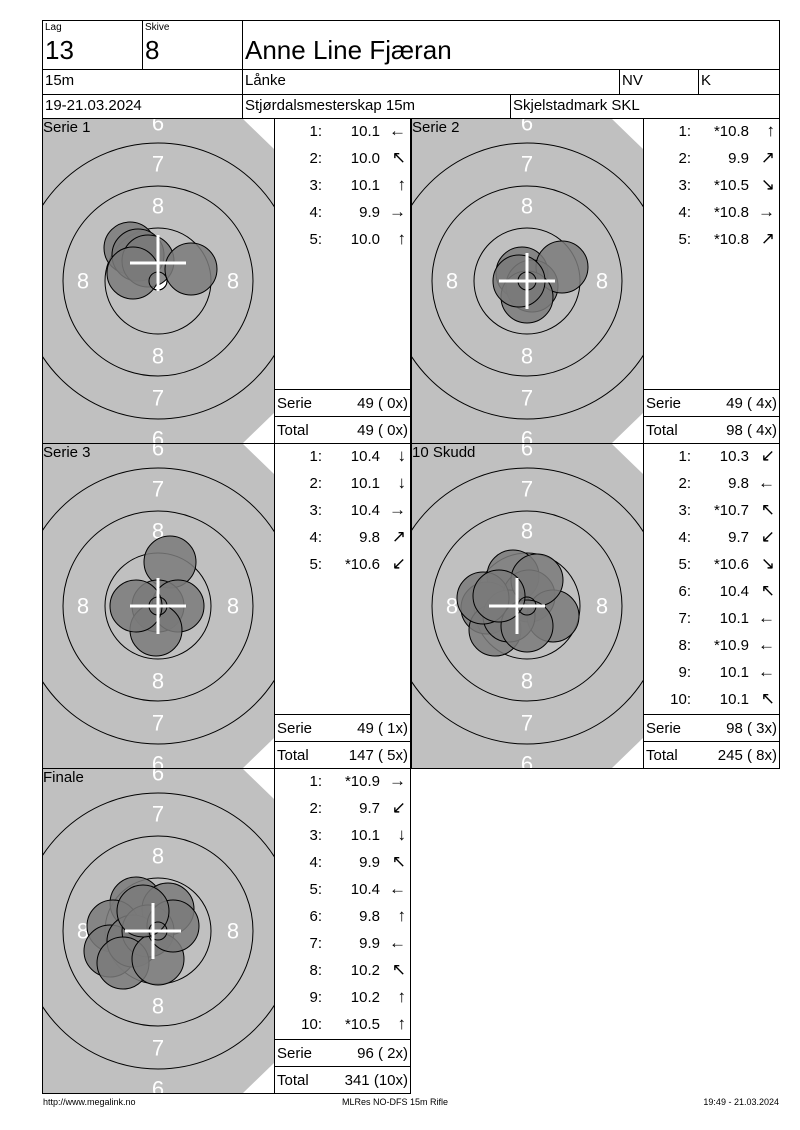  Describe the element at coordinates (511, 45) in the screenshot. I see `name-cell: Anne Line Fjæran` at that location.